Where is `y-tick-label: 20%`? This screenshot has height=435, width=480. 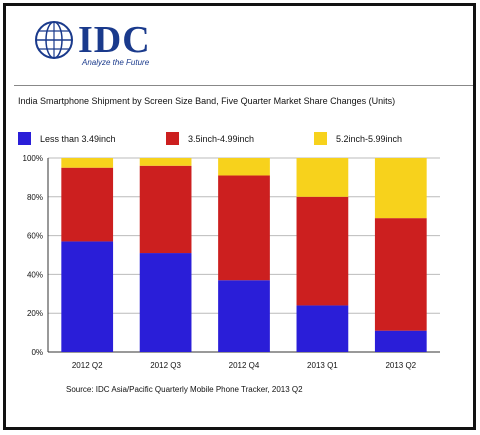 y-tick-label: 20% is located at coordinates (35, 313).